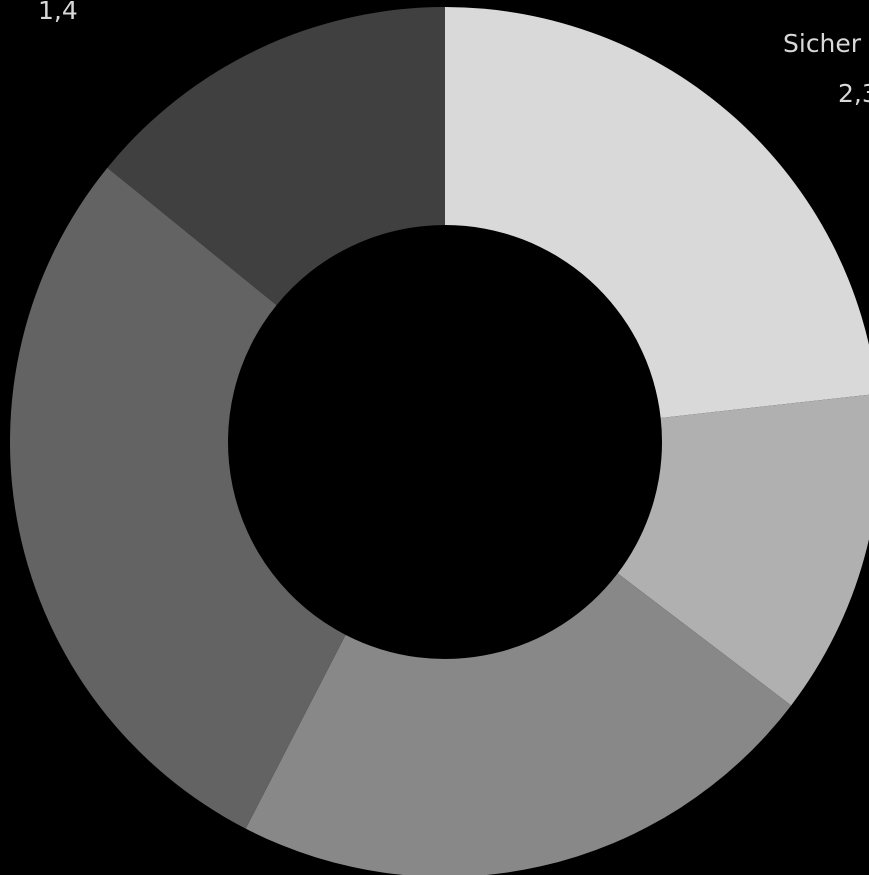 This screenshot has width=869, height=875. Describe the element at coordinates (58, 12) in the screenshot. I see `value-label: 1,4` at that location.